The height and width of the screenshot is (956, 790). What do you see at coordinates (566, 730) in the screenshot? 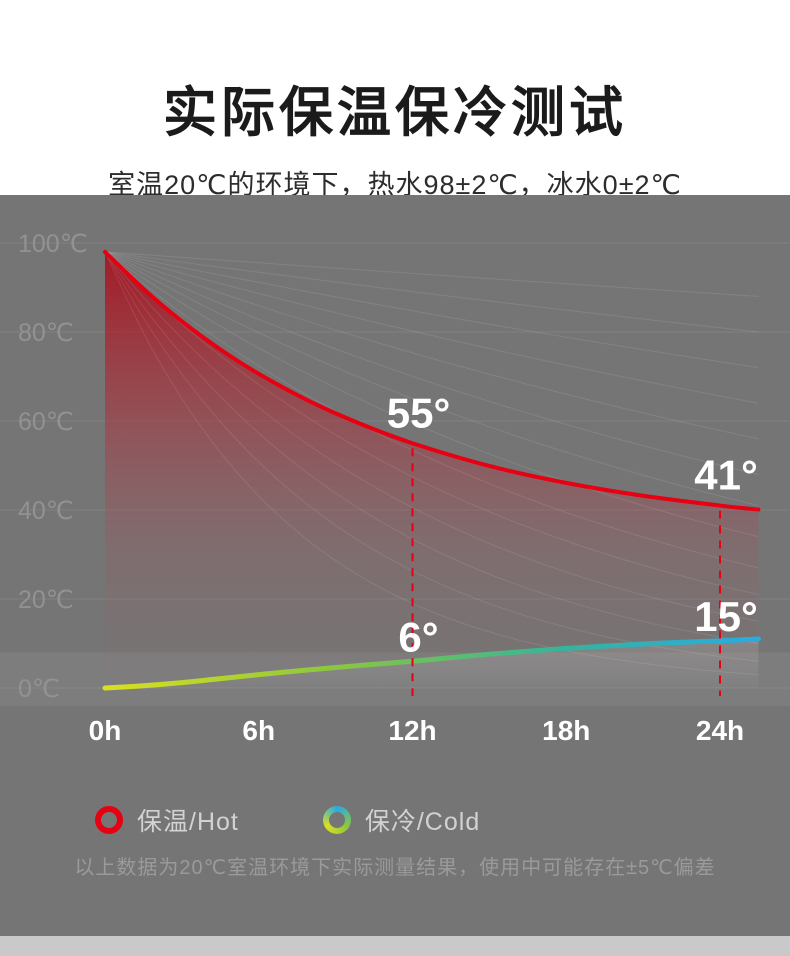
I see `svg-text: 18h` at bounding box center [566, 730].